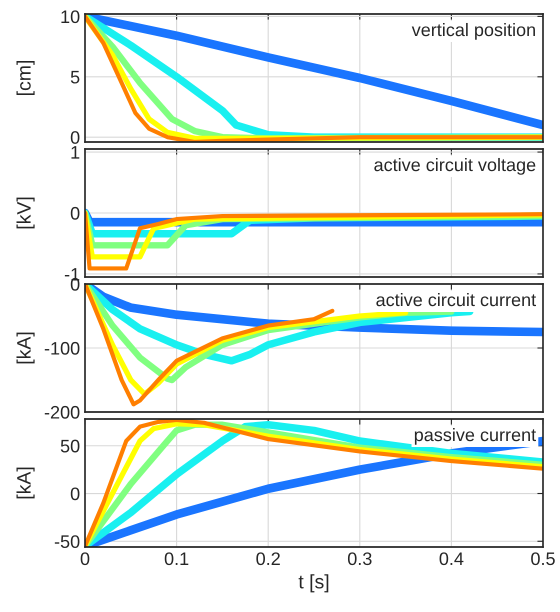 The width and height of the screenshot is (560, 612). Describe the element at coordinates (25, 78) in the screenshot. I see `y-axis-title: [cm]` at that location.